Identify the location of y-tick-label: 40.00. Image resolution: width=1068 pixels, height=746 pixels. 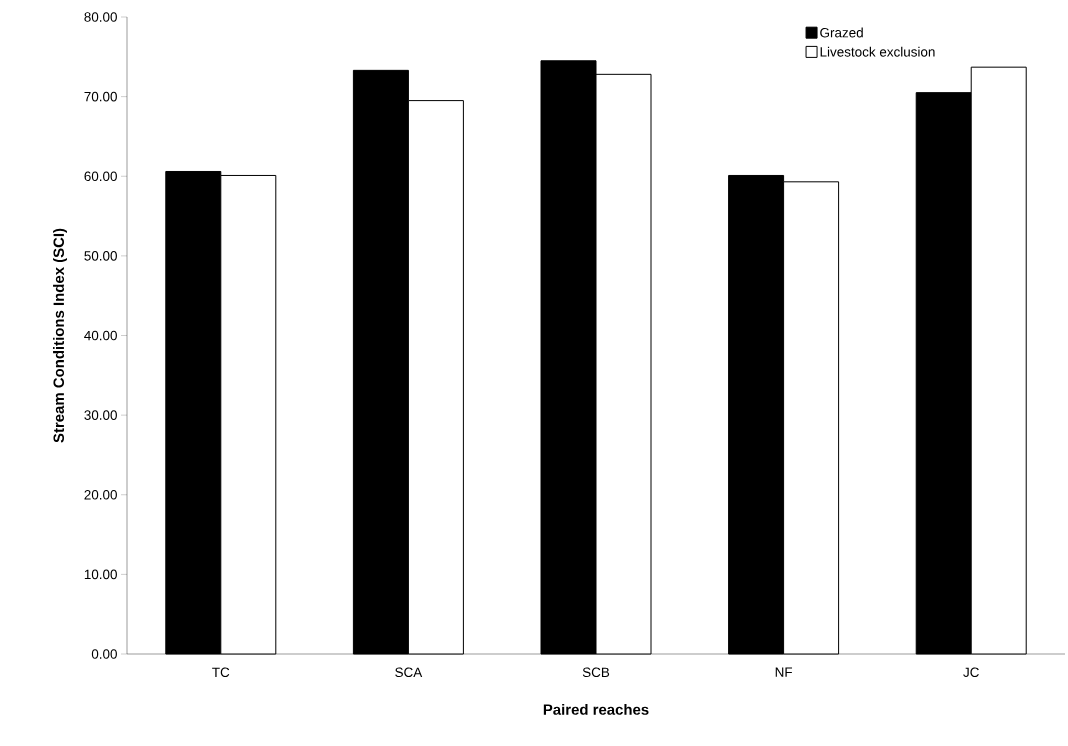
(100, 335).